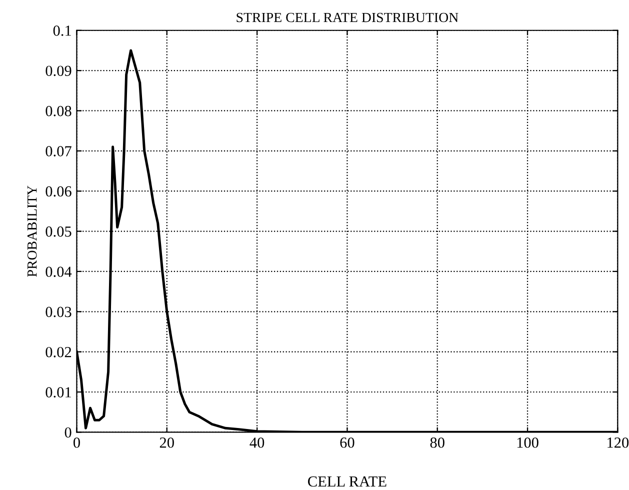 The image size is (629, 490). Describe the element at coordinates (59, 271) in the screenshot. I see `y-tick-label: 0.04` at that location.